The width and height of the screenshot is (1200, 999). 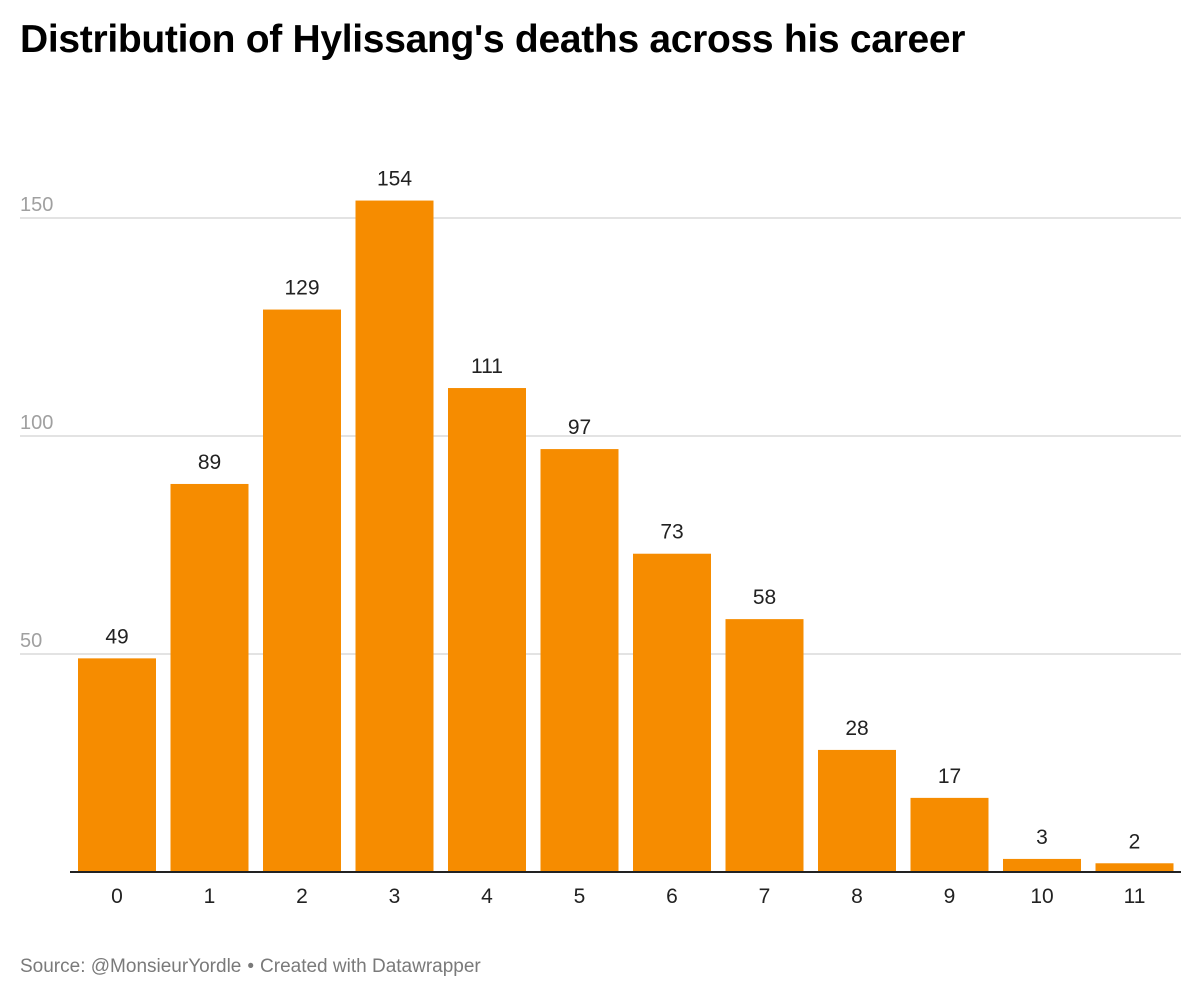 What do you see at coordinates (116, 636) in the screenshot?
I see `data-label: 49` at bounding box center [116, 636].